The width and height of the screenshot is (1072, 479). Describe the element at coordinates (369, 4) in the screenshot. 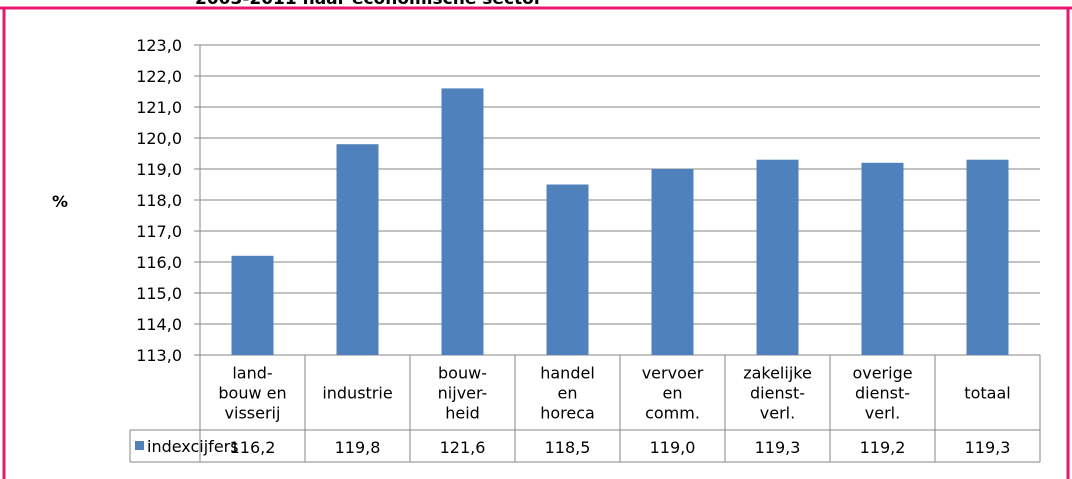

I see `chart-title: 2003-2011 naar economische sector` at that location.